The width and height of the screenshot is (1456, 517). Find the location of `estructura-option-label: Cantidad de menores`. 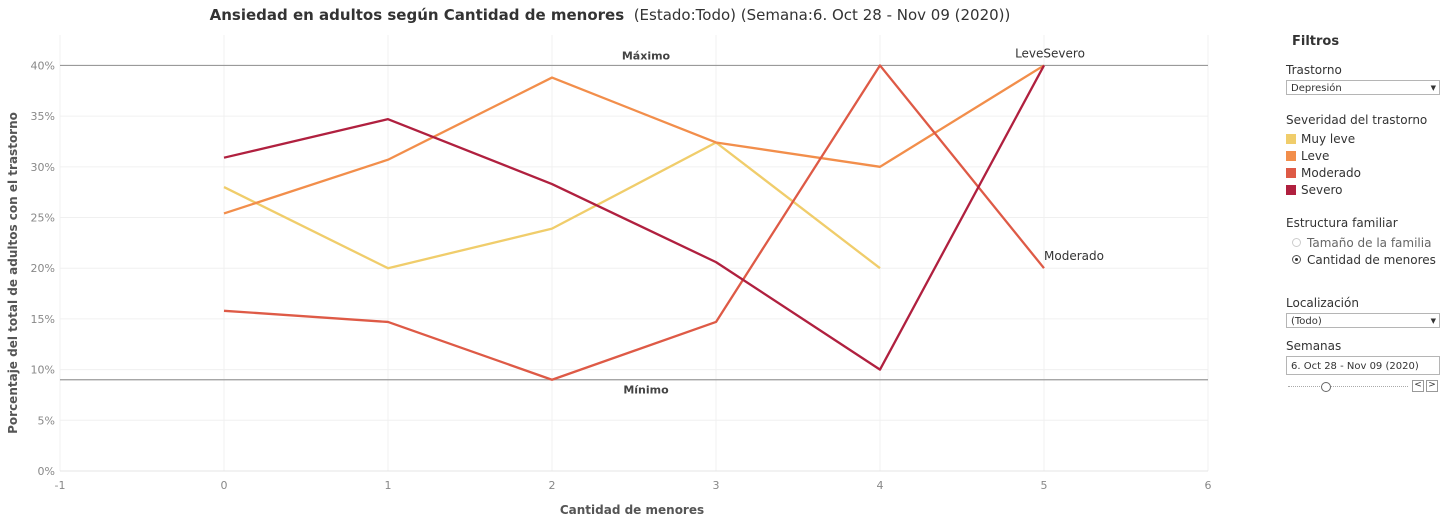

estructura-option-label: Cantidad de menores is located at coordinates (1371, 259).